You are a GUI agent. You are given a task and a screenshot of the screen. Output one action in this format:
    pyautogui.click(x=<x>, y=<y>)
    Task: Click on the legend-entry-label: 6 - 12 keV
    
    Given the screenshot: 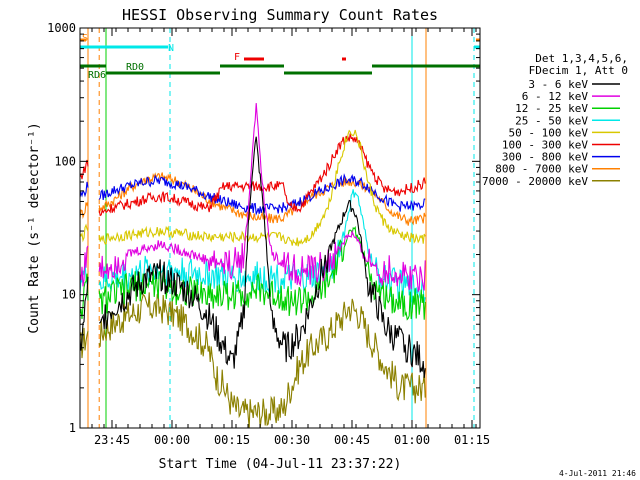 What is the action you would take?
    pyautogui.click(x=555, y=96)
    